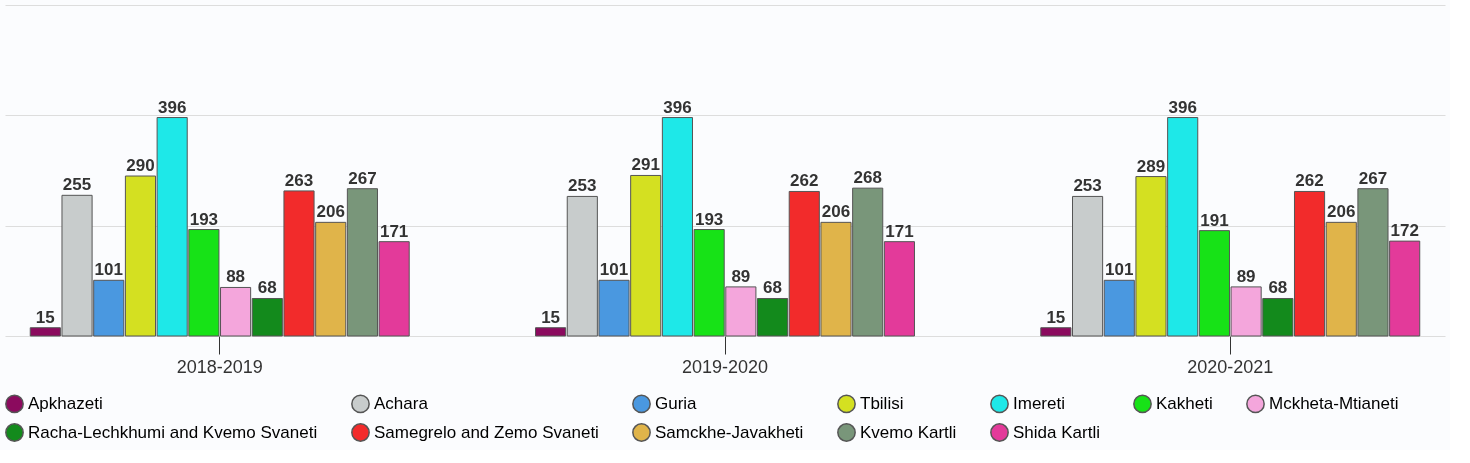 The height and width of the screenshot is (463, 1470). I want to click on legend-label: Kvemo Kartli, so click(908, 432).